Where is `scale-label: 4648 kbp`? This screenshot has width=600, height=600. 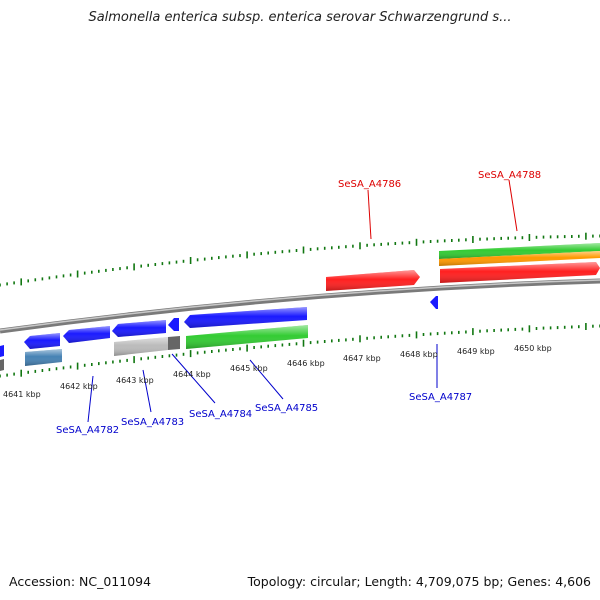 scale-label: 4648 kbp is located at coordinates (419, 354).